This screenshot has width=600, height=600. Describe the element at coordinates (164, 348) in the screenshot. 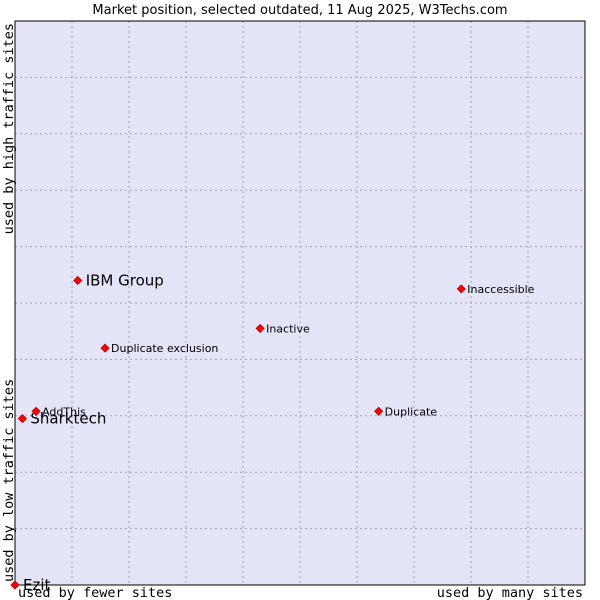

I see `data-point-label: Duplicate exclusion` at that location.